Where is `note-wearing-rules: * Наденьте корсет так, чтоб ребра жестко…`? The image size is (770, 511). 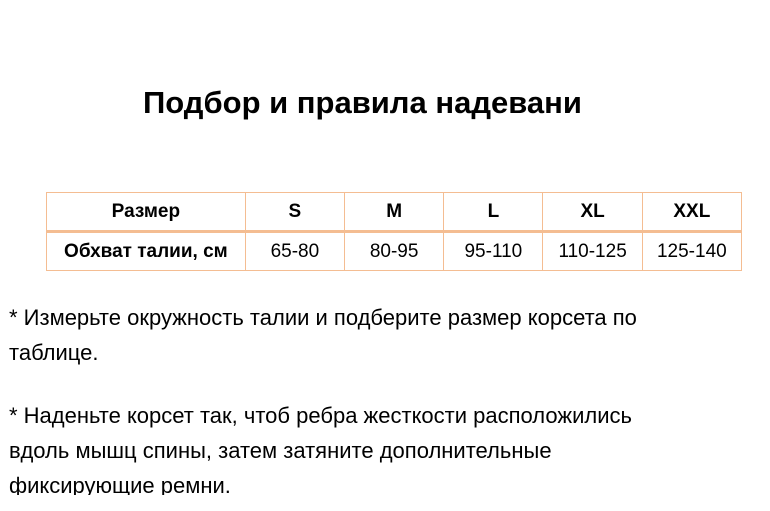 note-wearing-rules: * Наденьте корсет так, чтоб ребра жестко… is located at coordinates (320, 449).